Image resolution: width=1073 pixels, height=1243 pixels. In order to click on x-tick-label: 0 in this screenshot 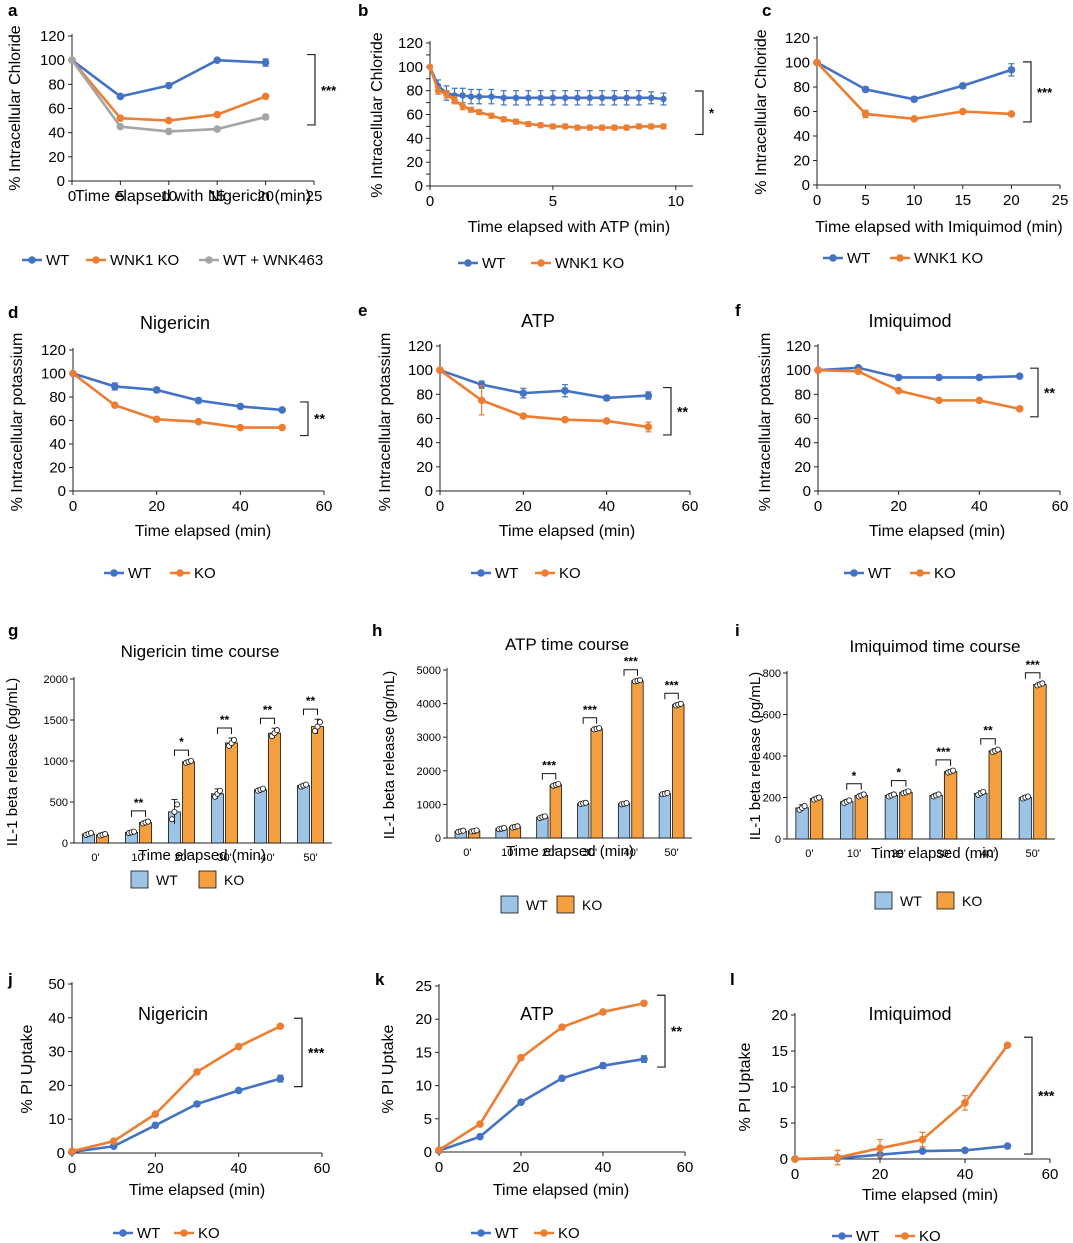, I will do `click(795, 1174)`.